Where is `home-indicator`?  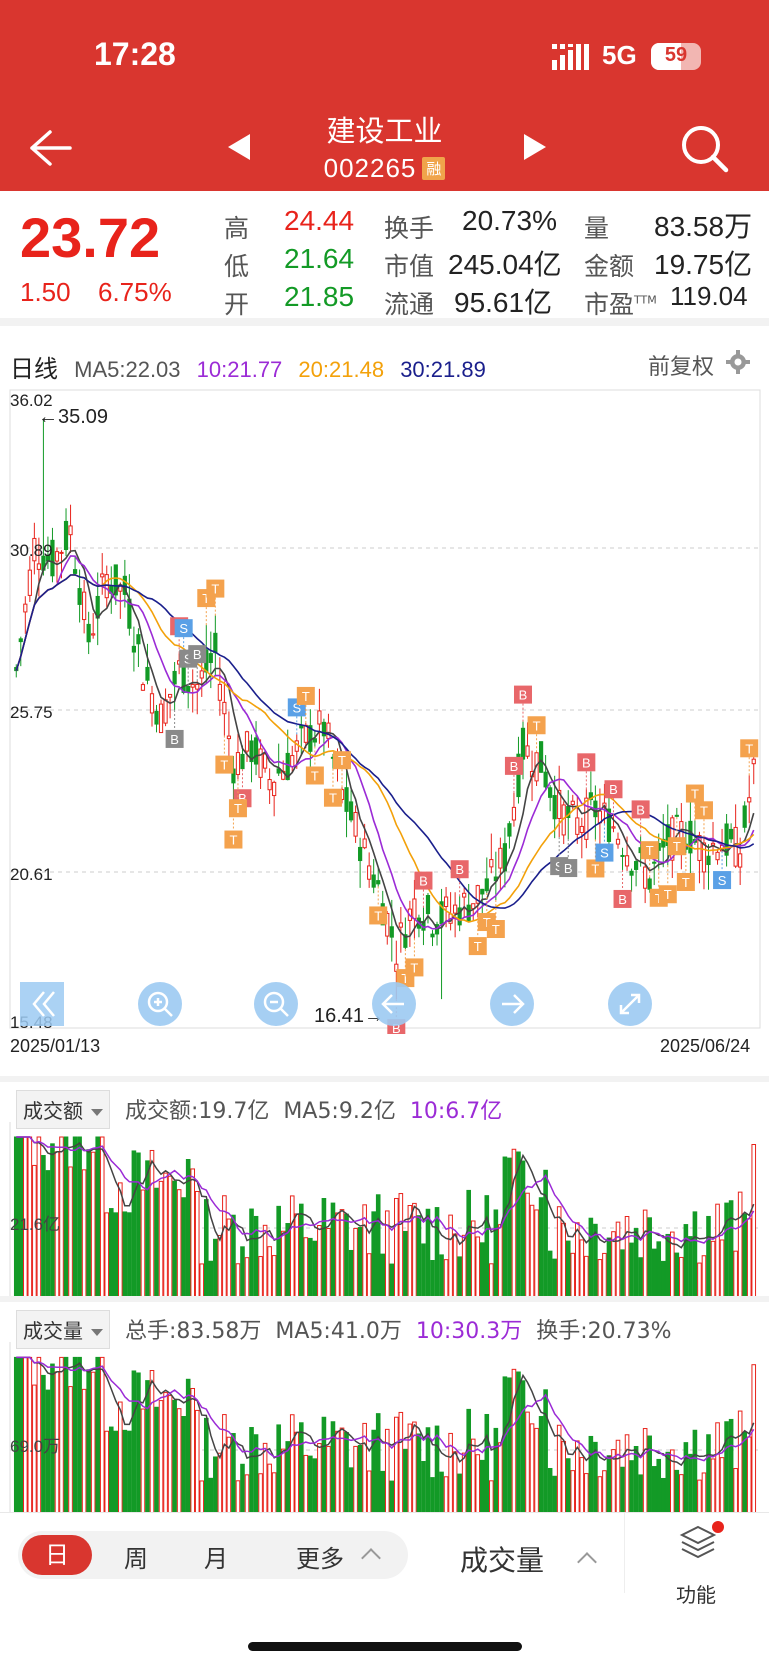
home-indicator is located at coordinates (385, 1646).